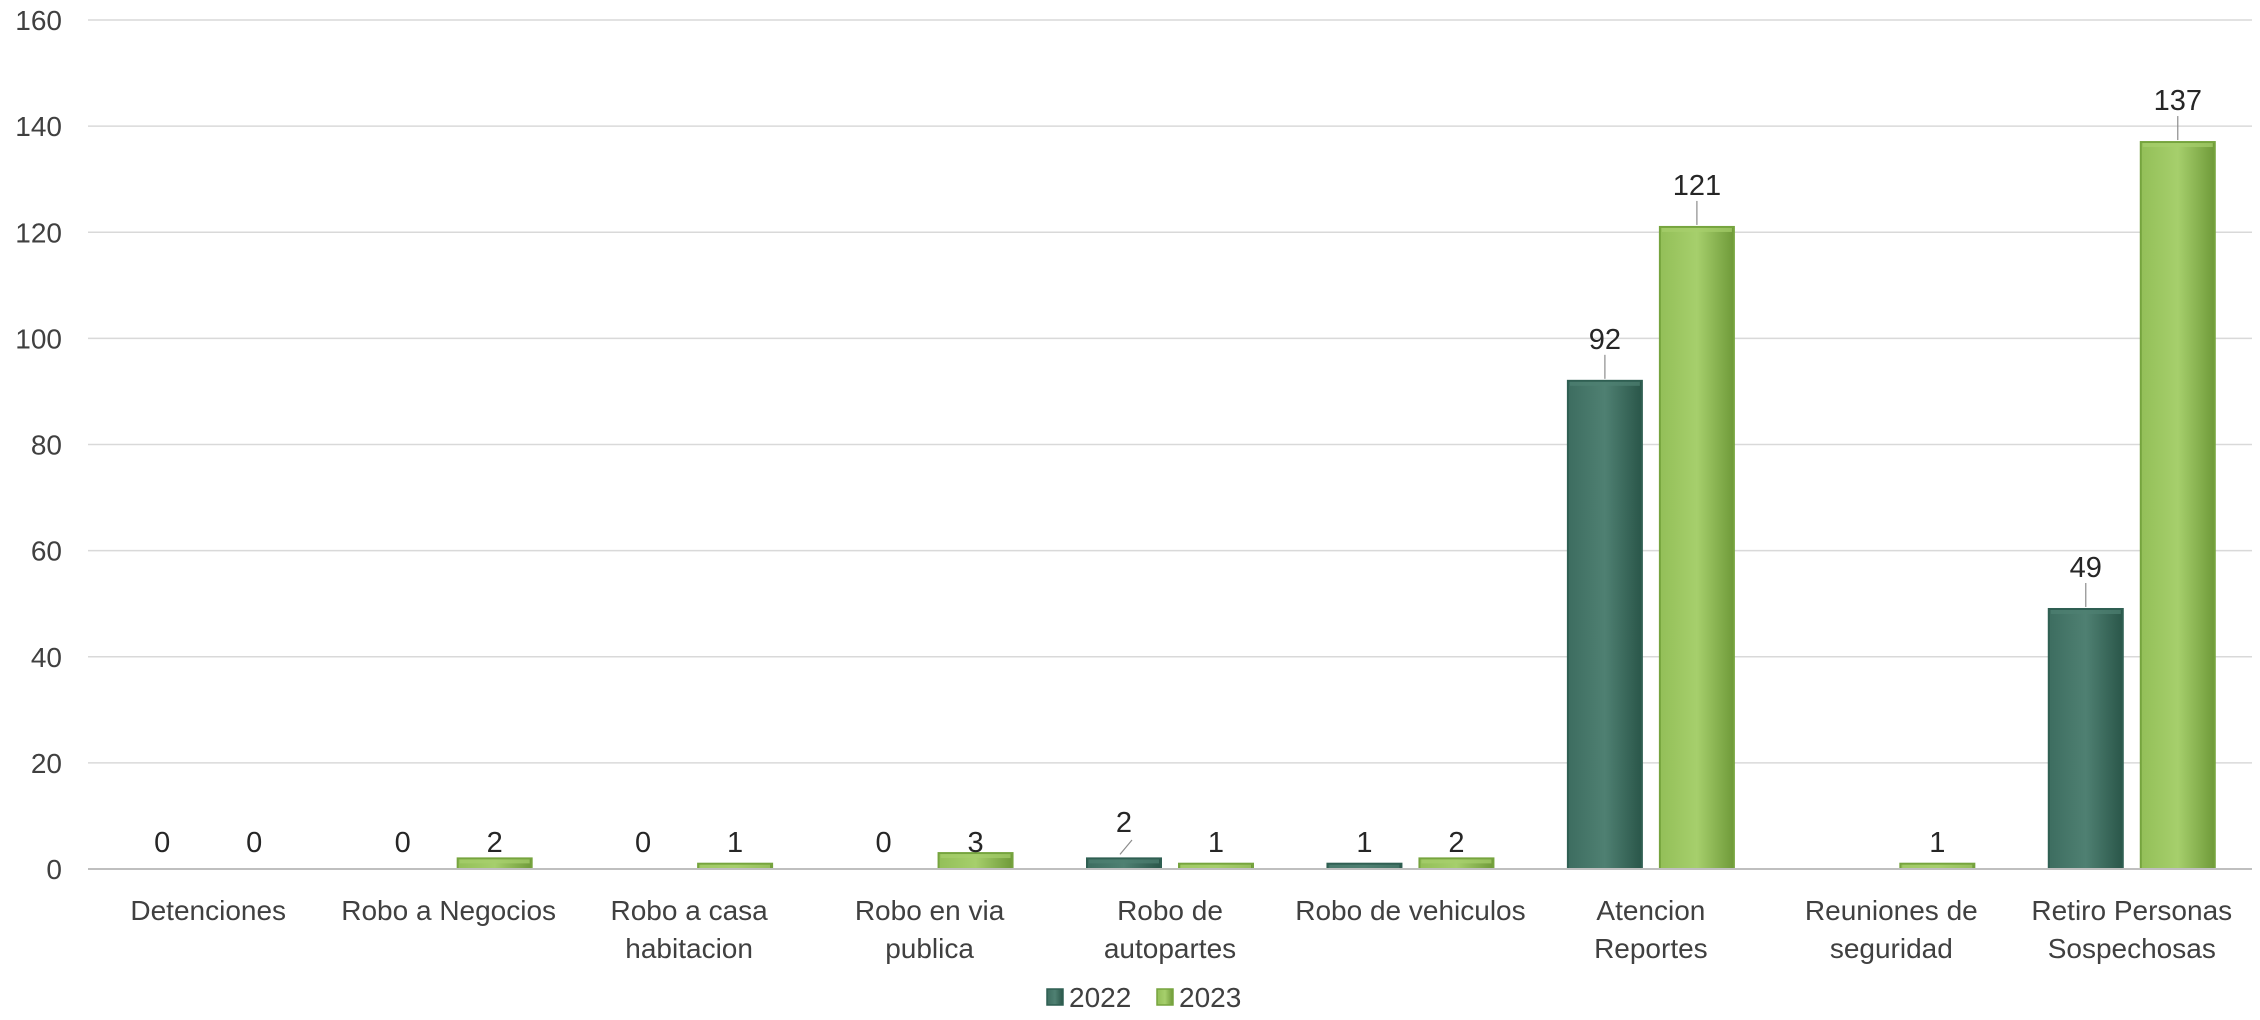 The height and width of the screenshot is (1020, 2260). I want to click on category-label: Reuniones de, so click(1891, 910).